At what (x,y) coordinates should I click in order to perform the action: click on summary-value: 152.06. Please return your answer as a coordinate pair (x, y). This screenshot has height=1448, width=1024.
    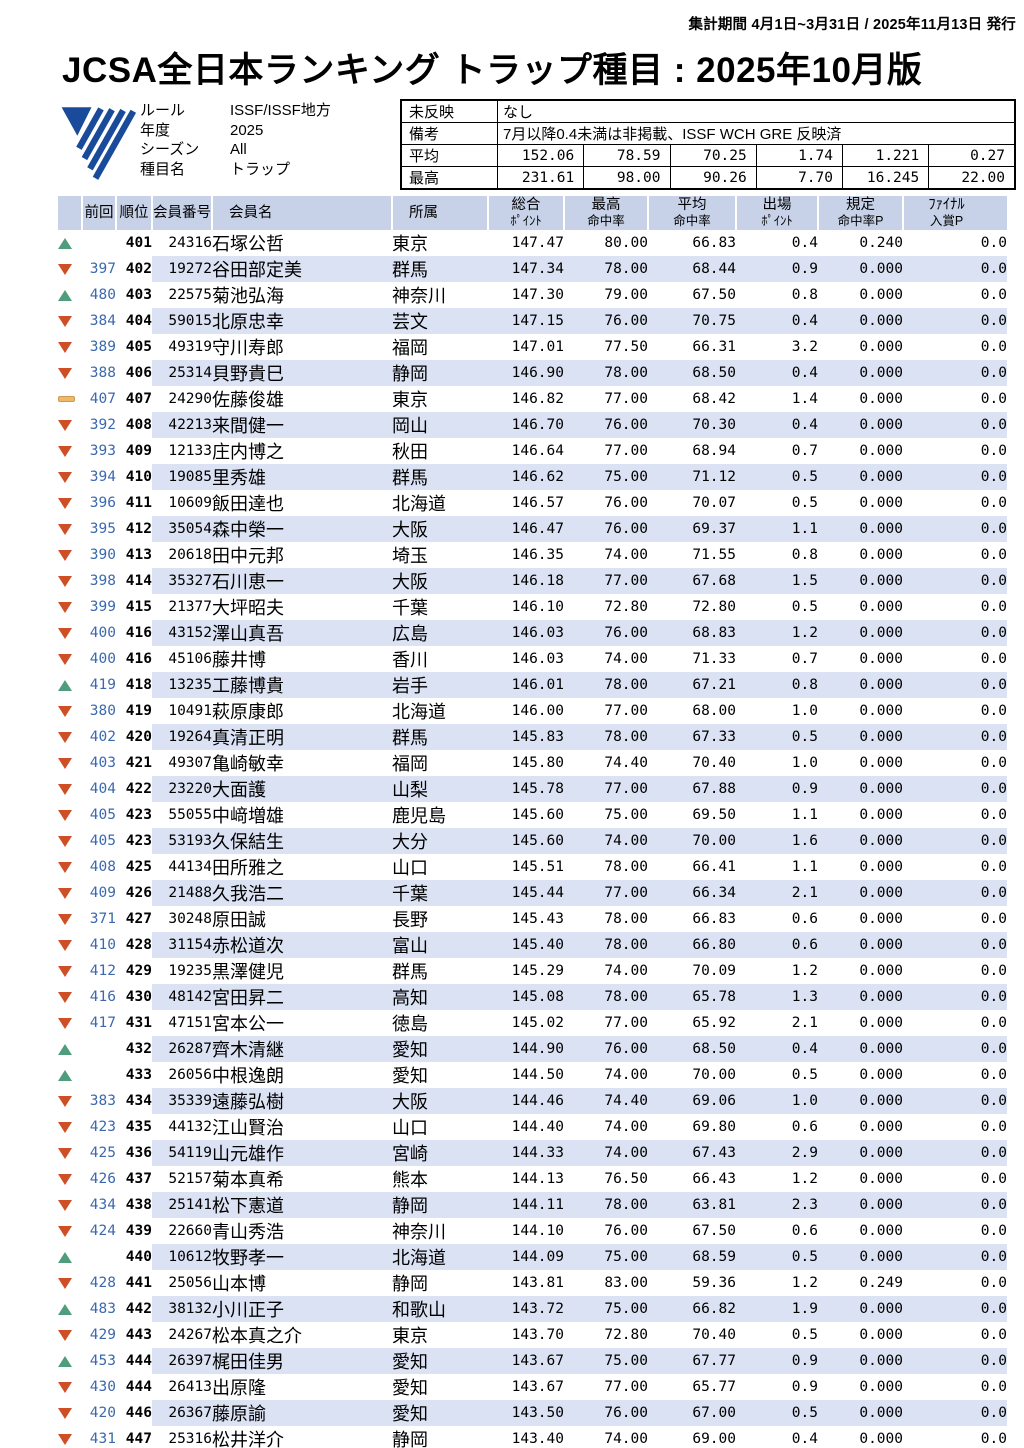
    Looking at the image, I should click on (540, 155).